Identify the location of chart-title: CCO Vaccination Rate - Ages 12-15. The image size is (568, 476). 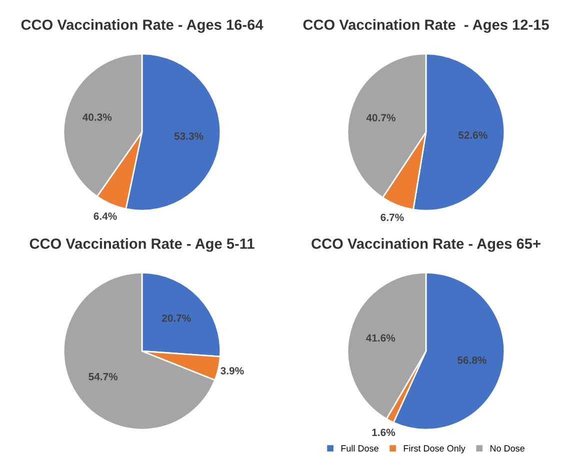
(426, 26).